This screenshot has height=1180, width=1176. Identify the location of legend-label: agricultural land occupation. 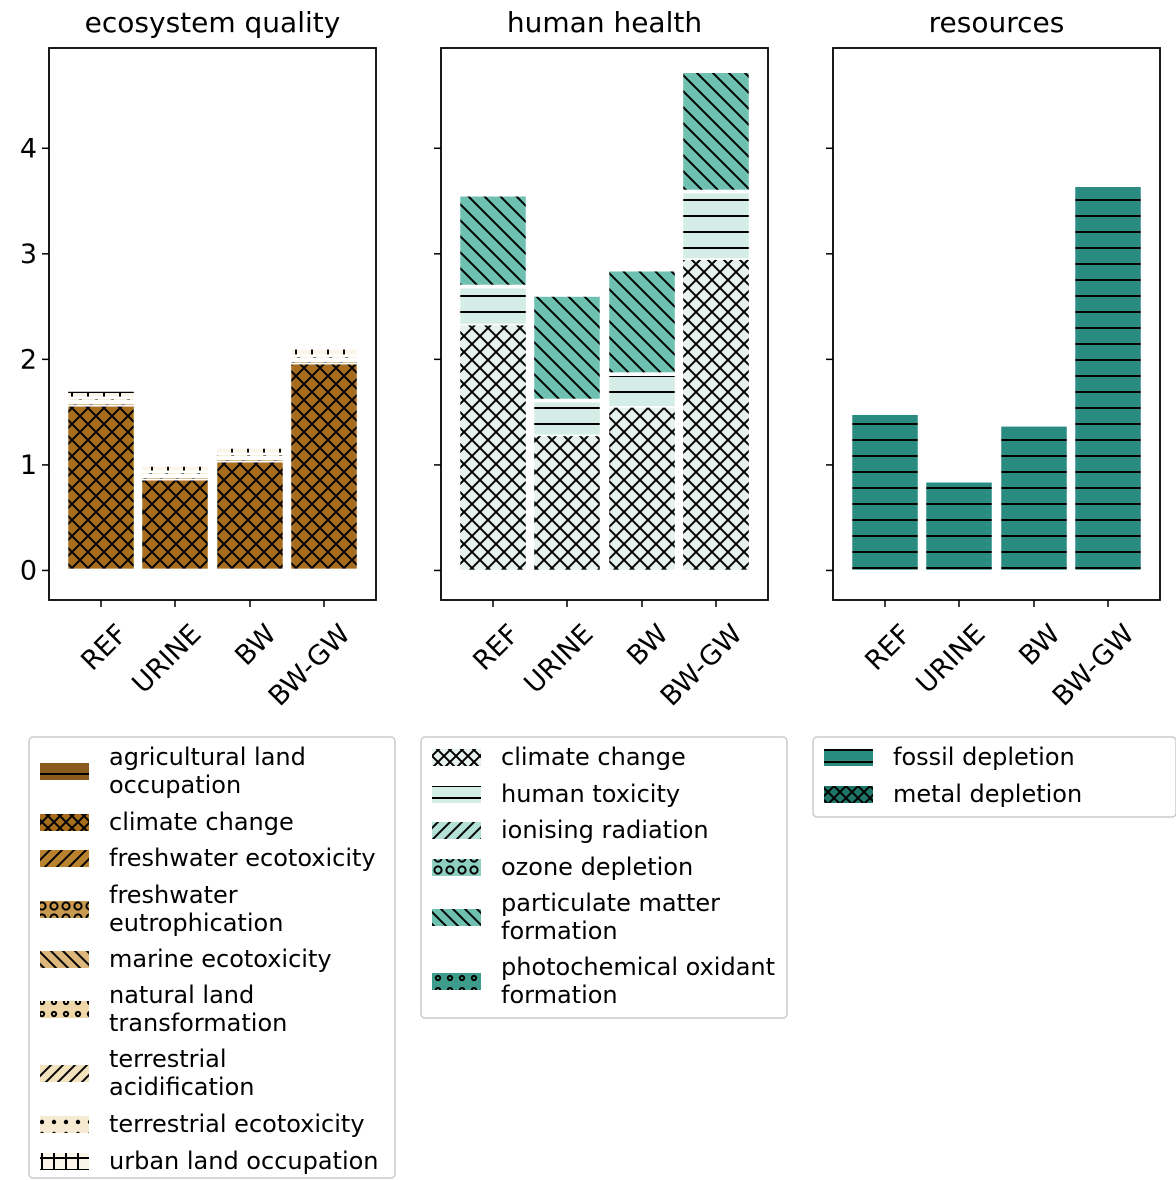
(207, 771).